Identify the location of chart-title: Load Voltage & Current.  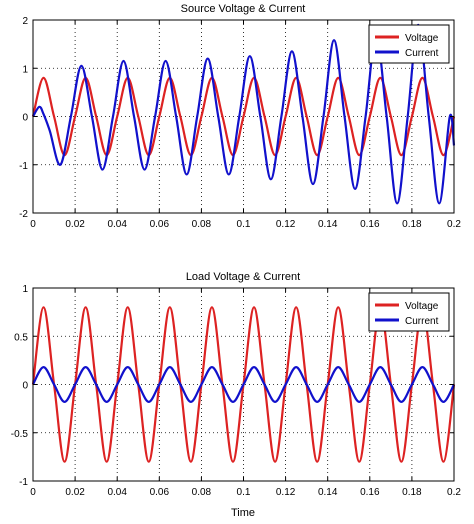
(243, 277).